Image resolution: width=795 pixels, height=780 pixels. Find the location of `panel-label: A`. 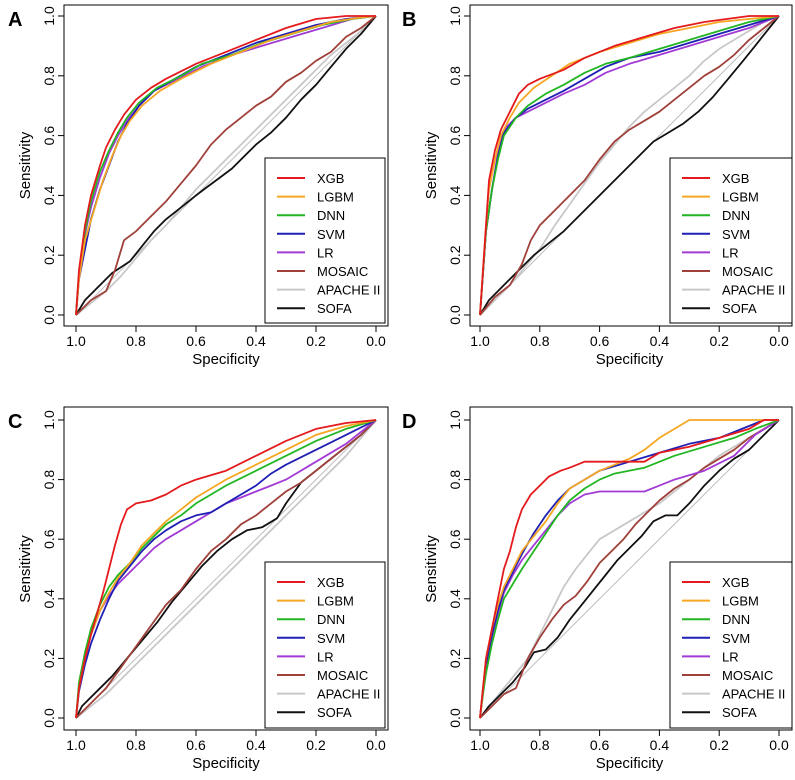

panel-label: A is located at coordinates (15, 20).